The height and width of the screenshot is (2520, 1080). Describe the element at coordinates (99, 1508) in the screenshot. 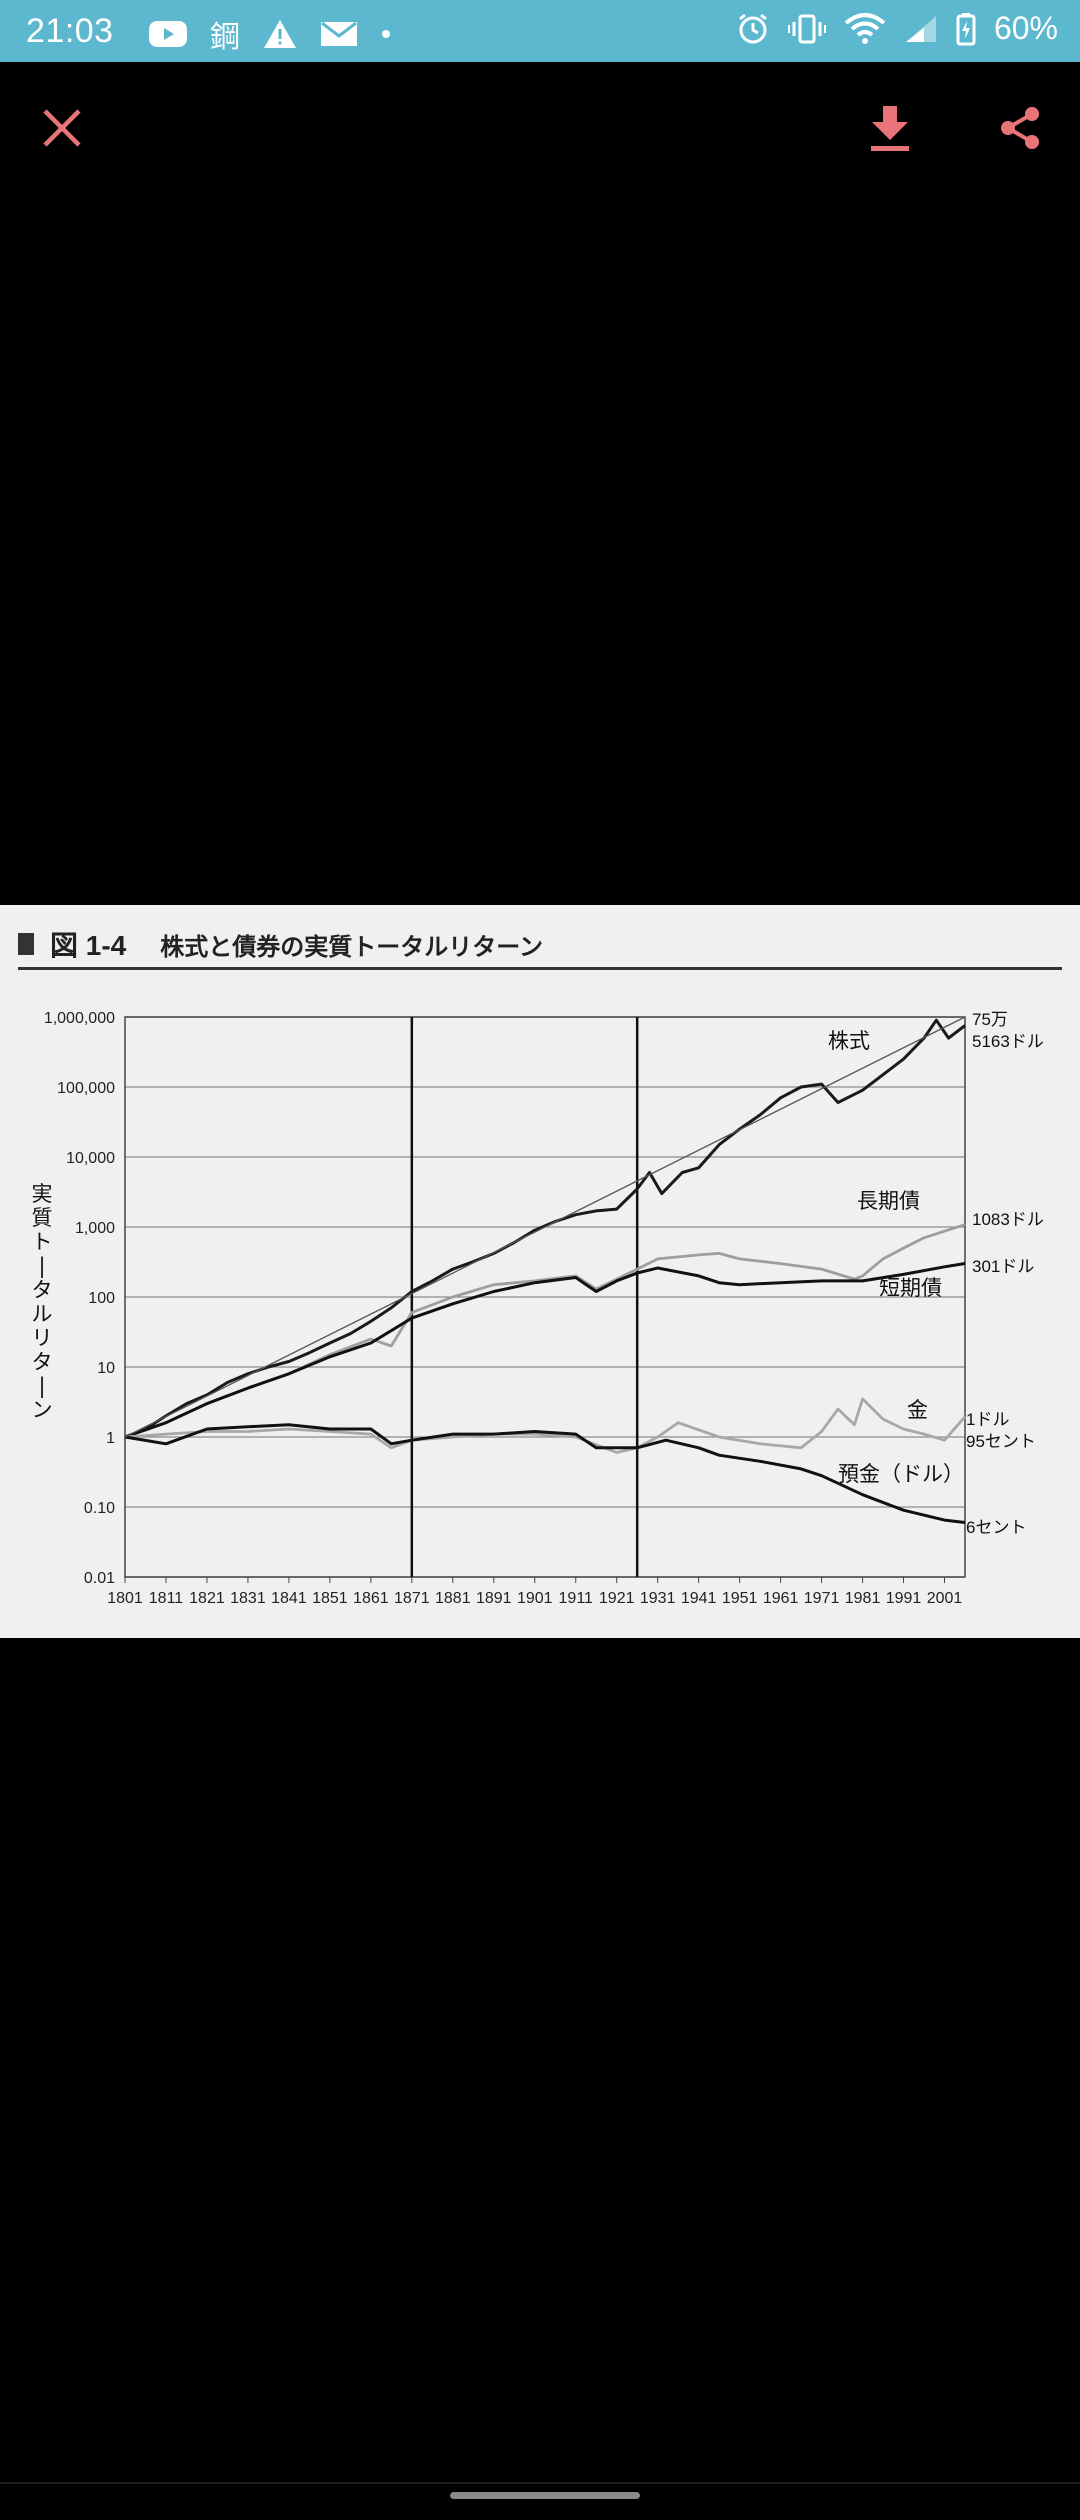

I see `y-tick-label: 0.10` at that location.